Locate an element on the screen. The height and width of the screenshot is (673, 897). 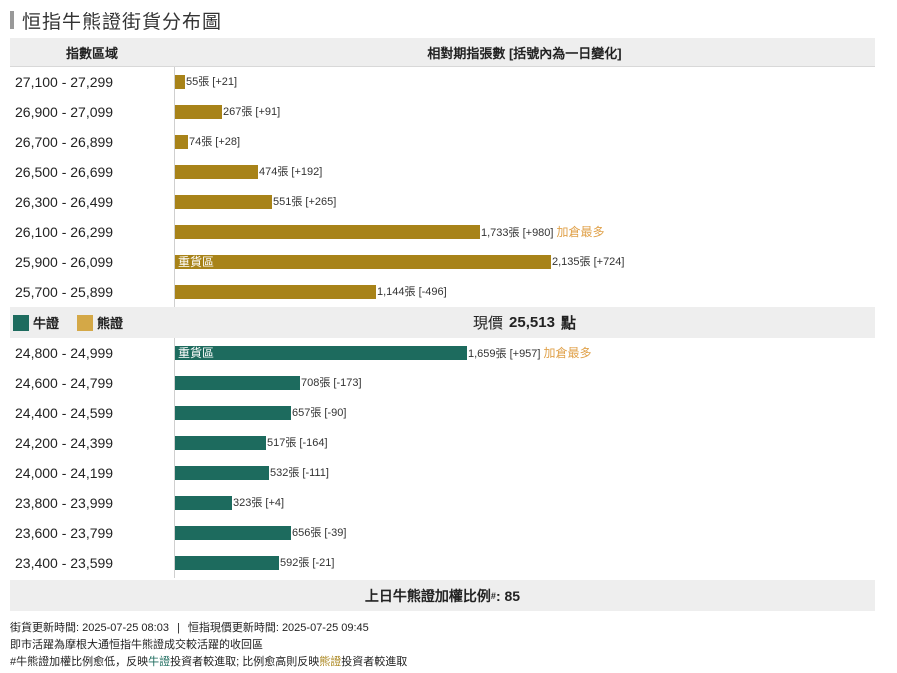
bull-row: 24,200 - 24,399 517張 [-164] is located at coordinates (442, 443).